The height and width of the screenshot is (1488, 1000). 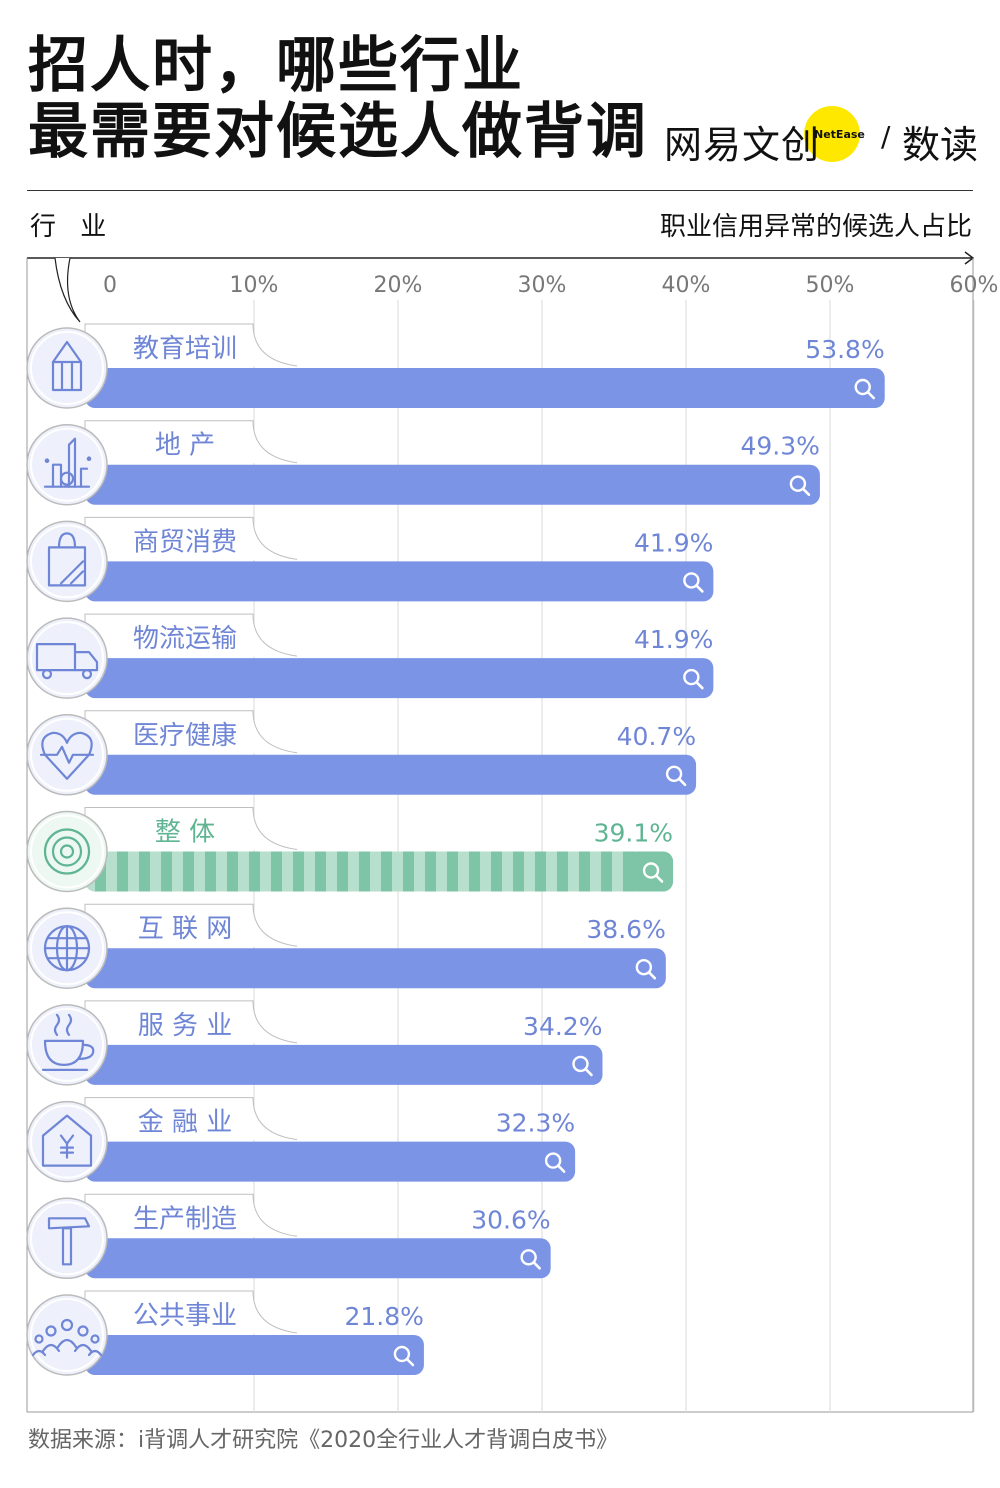 What do you see at coordinates (69, 1241) in the screenshot?
I see `hammer-icon` at bounding box center [69, 1241].